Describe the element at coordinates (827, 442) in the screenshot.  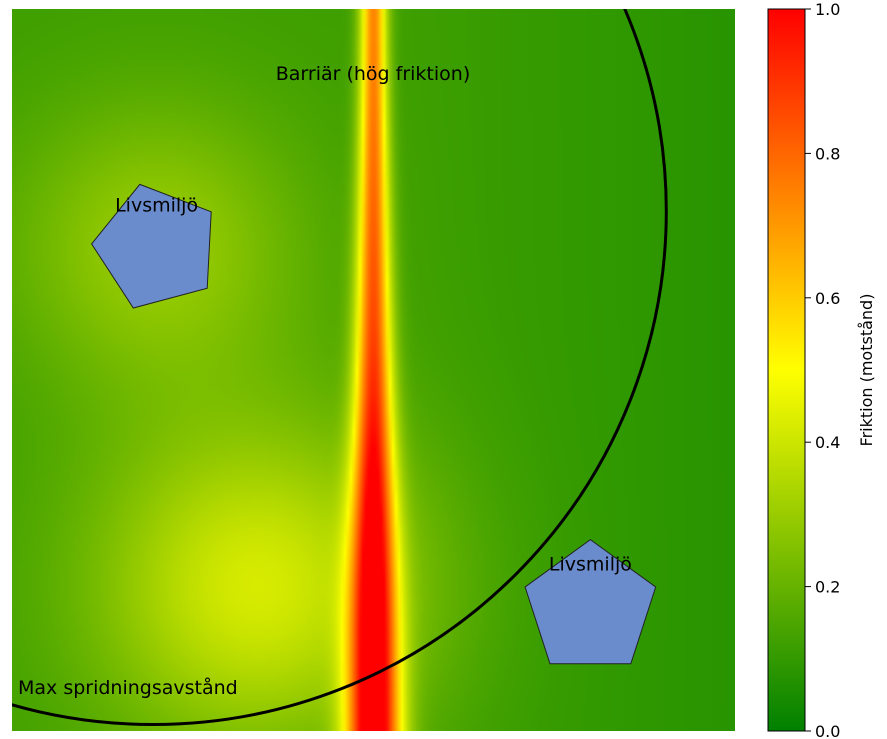
I see `colorbar-tick-label: 0.4` at that location.